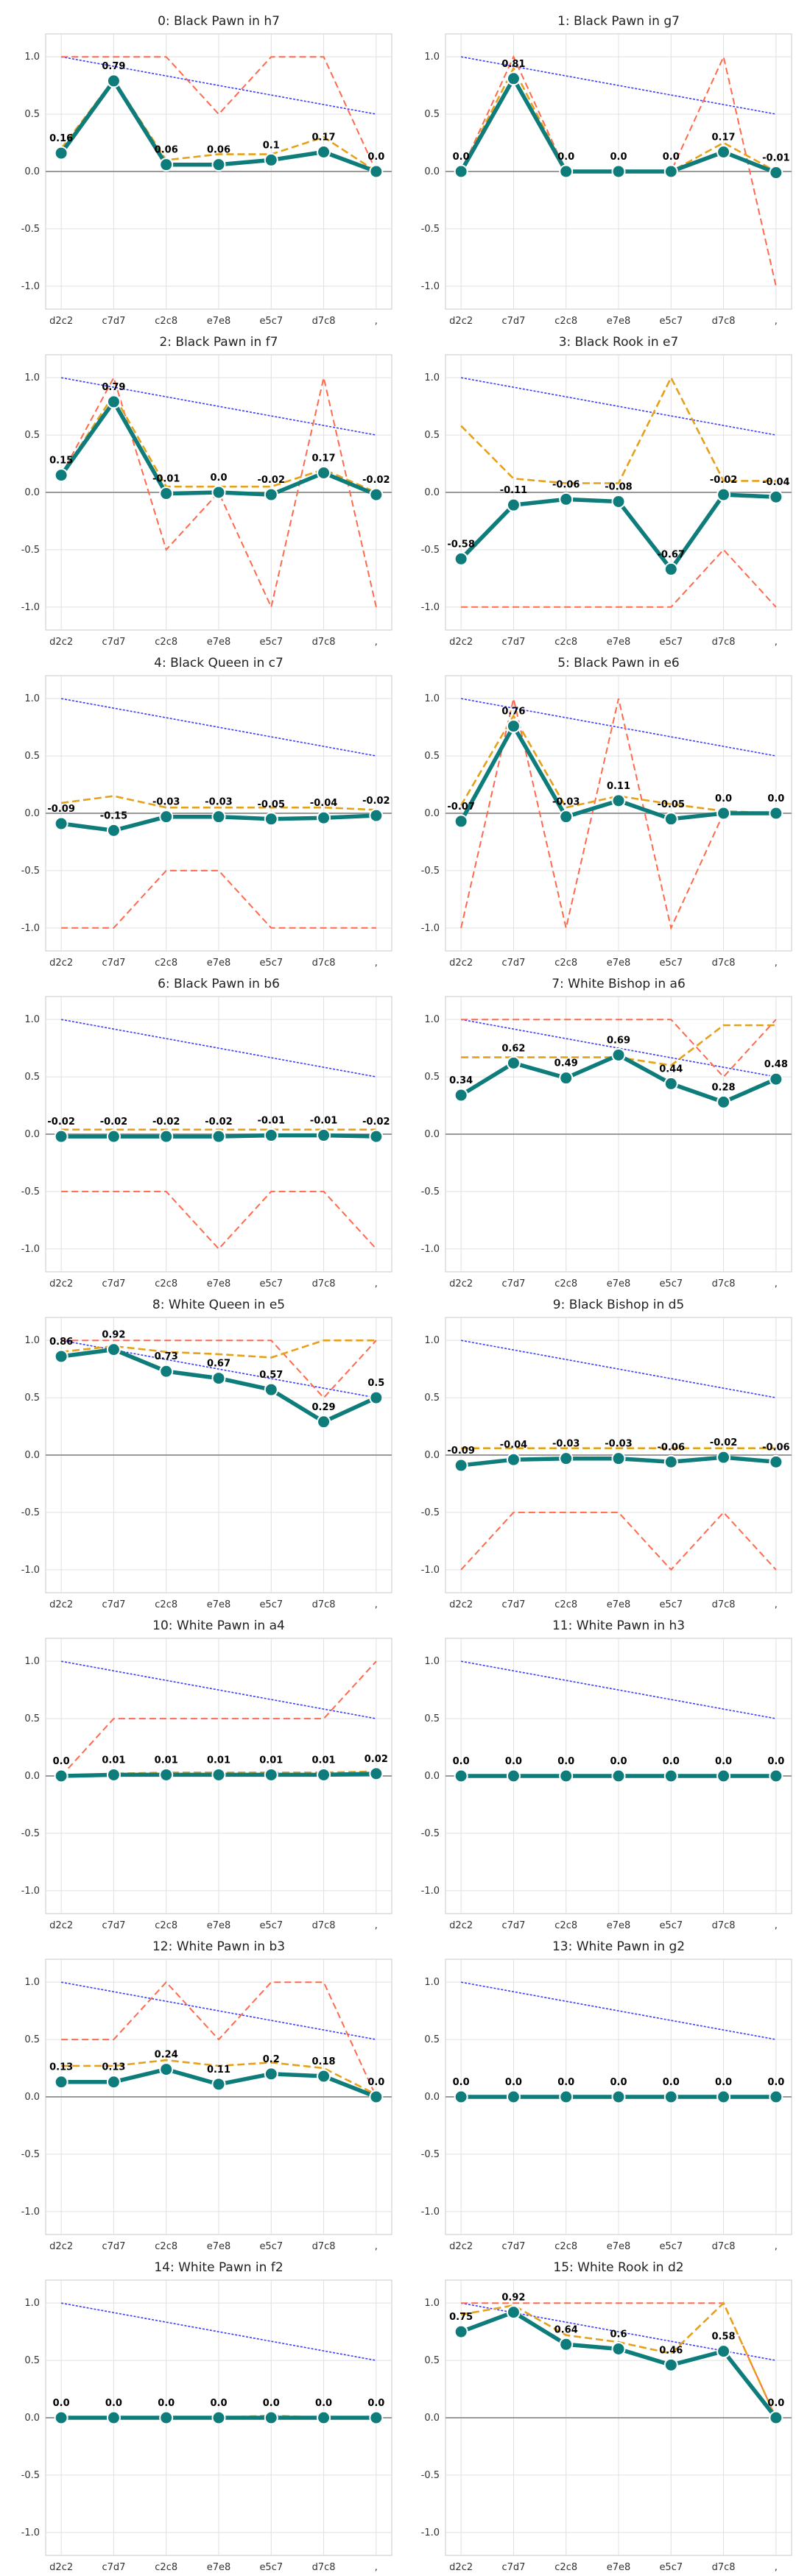 The image size is (810, 2576). I want to click on data-label: 0.75, so click(461, 2317).